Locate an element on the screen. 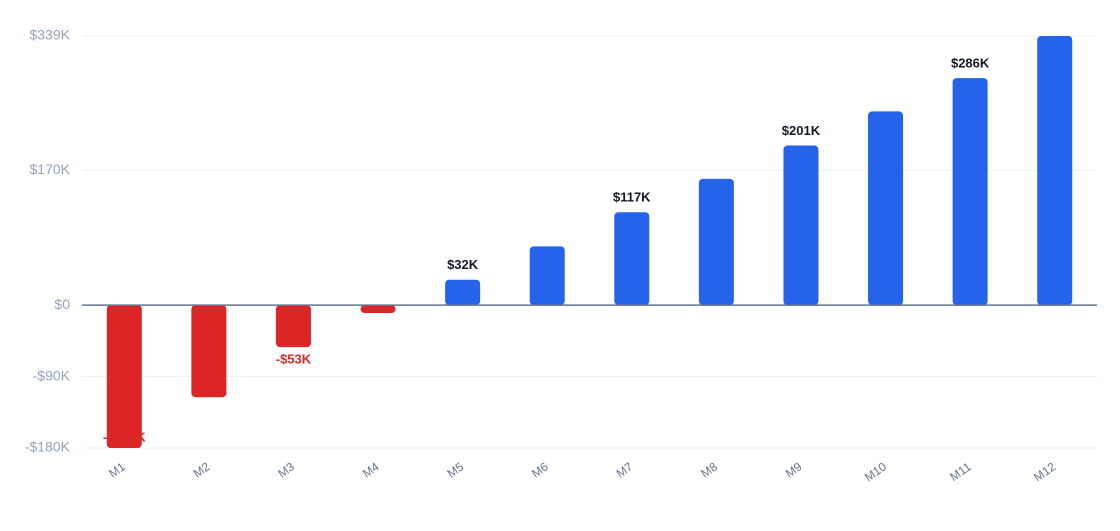  value-label: $201K is located at coordinates (801, 130).